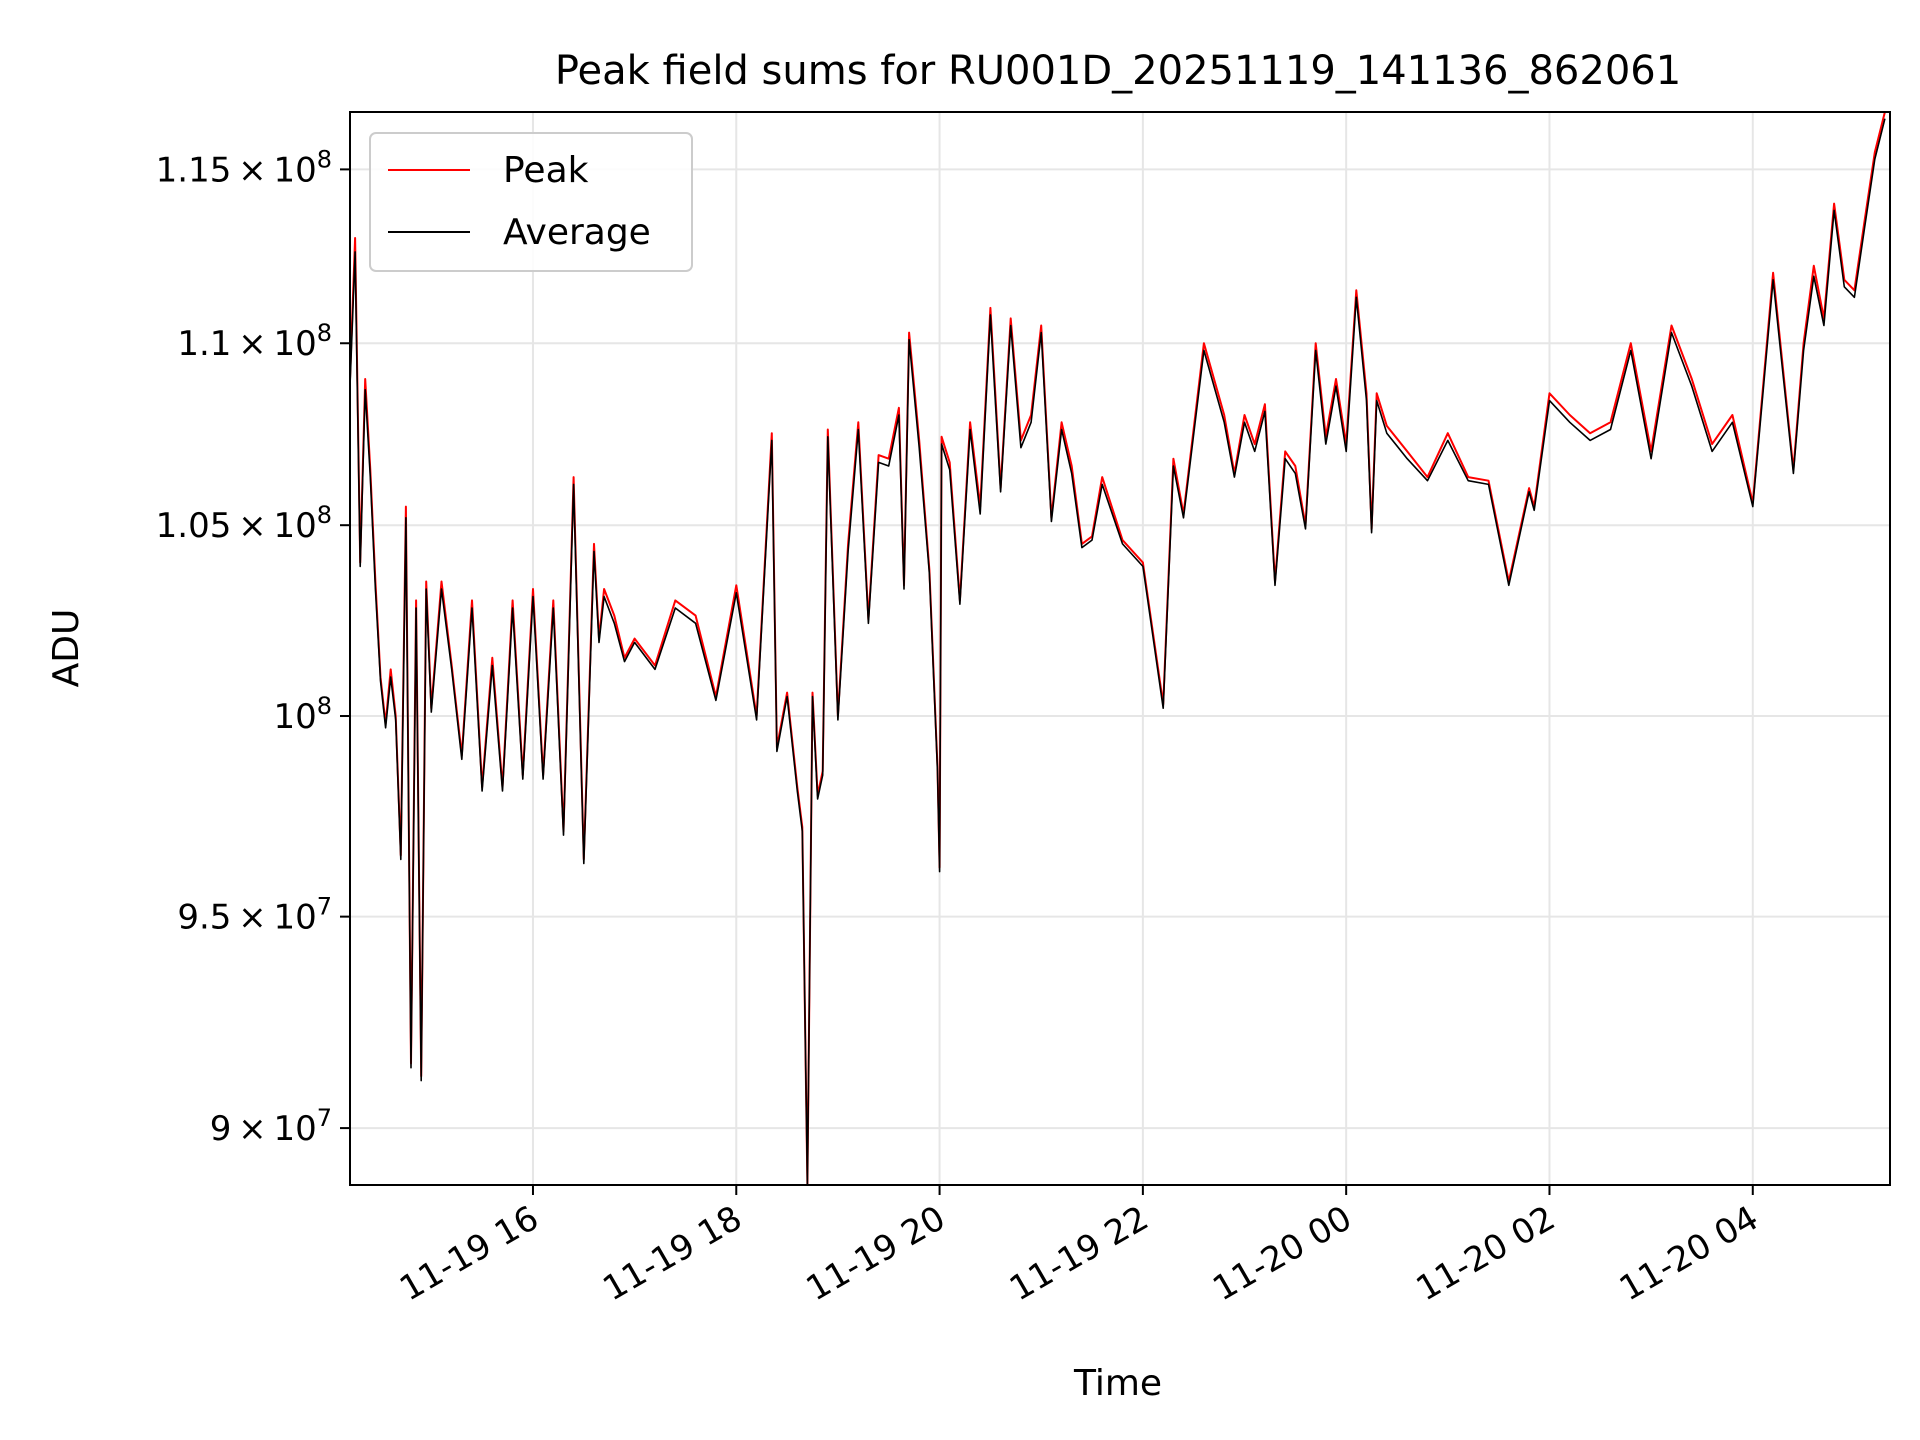  What do you see at coordinates (244, 523) in the screenshot?
I see `y-tick-label: 1.05 × 108` at bounding box center [244, 523].